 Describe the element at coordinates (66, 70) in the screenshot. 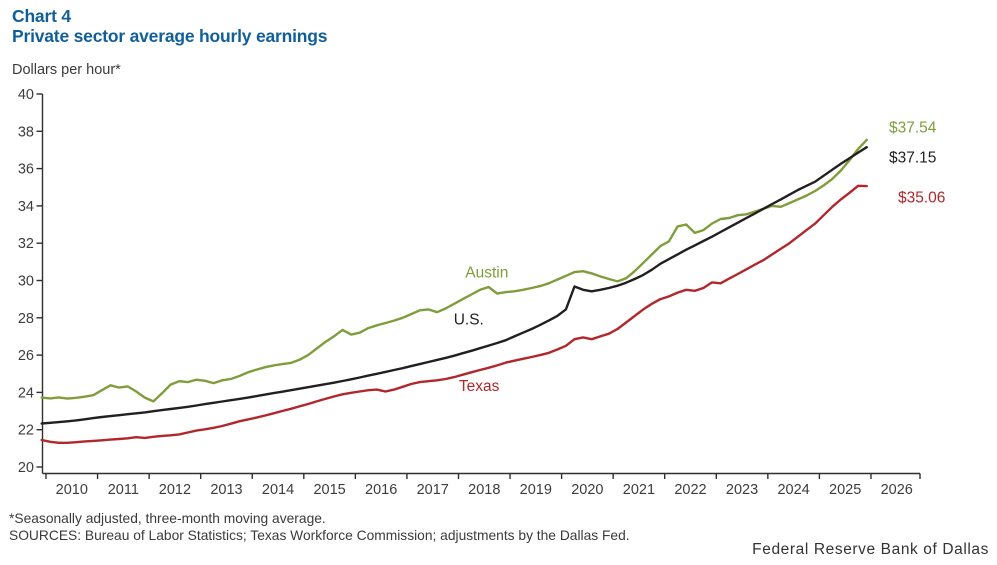

I see `y-axis-unit-label: Dollars per hour*` at that location.